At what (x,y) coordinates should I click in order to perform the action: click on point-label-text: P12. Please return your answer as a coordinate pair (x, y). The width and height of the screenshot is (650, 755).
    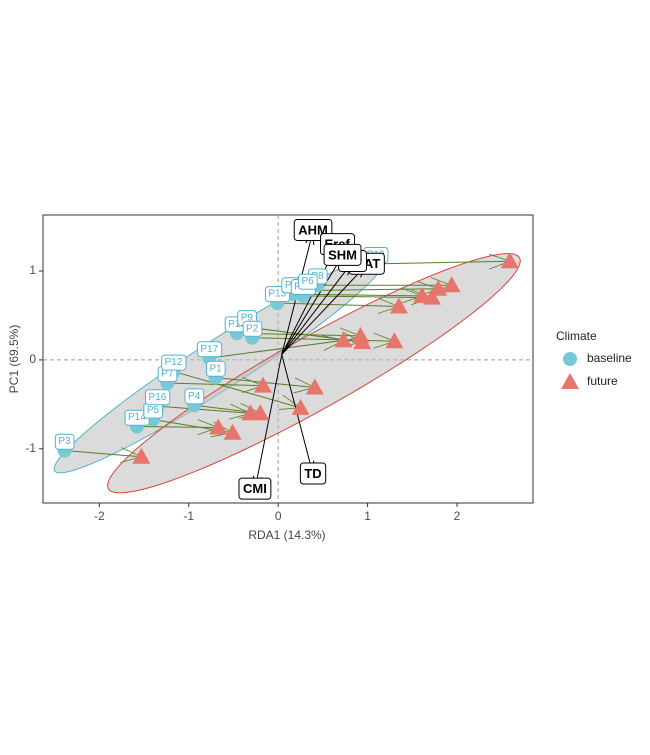
    Looking at the image, I should click on (174, 362).